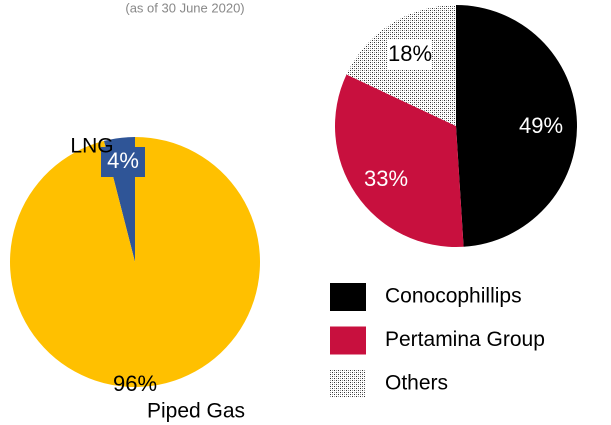 The width and height of the screenshot is (611, 425). Describe the element at coordinates (386, 178) in the screenshot. I see `value-label: 33%` at that location.